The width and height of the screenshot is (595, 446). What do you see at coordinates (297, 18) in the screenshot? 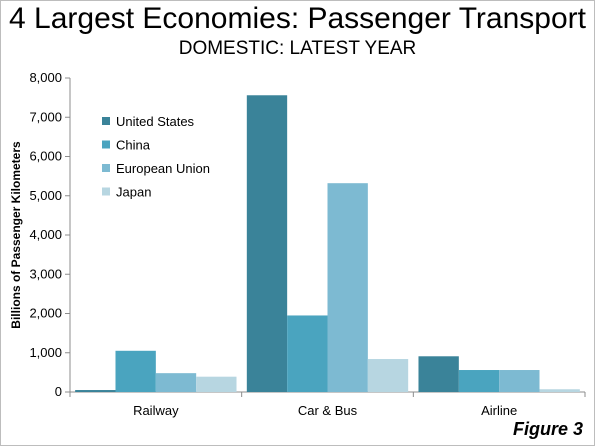
I see `chart-title: 4 Largest Economies: Passenger Transport` at bounding box center [297, 18].